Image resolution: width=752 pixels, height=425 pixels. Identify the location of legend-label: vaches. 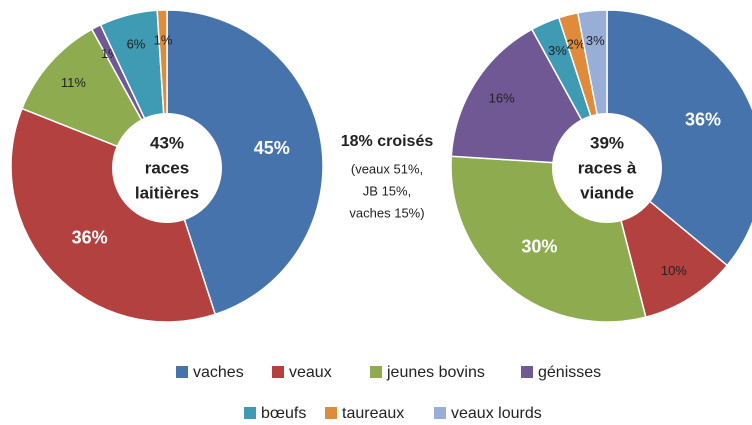
(218, 372).